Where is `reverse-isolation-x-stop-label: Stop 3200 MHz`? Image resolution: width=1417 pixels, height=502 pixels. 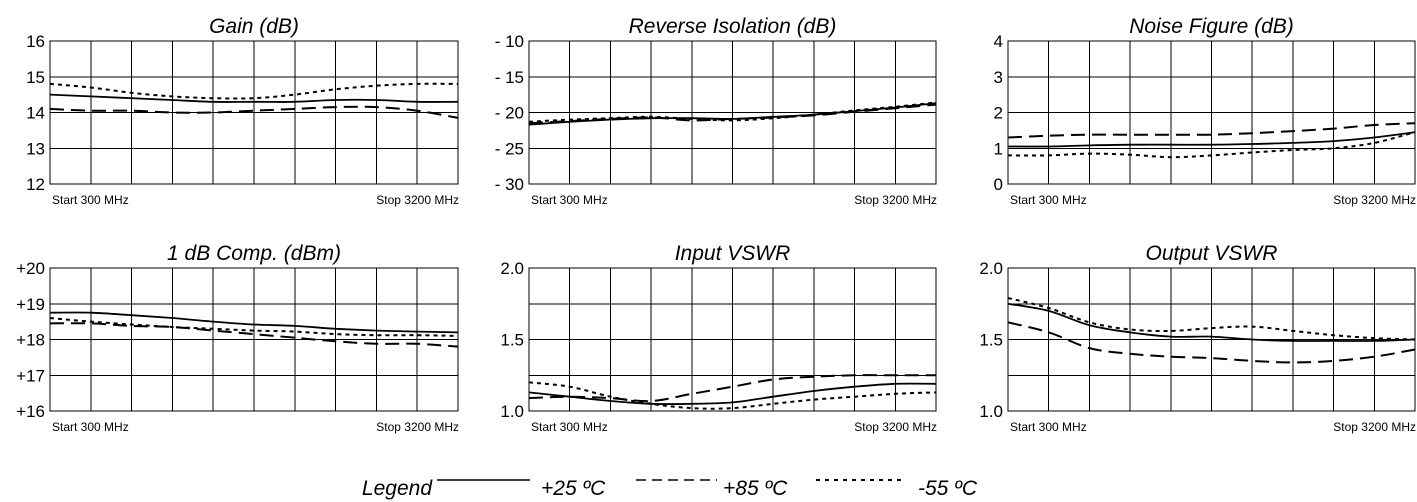 reverse-isolation-x-stop-label: Stop 3200 MHz is located at coordinates (895, 200).